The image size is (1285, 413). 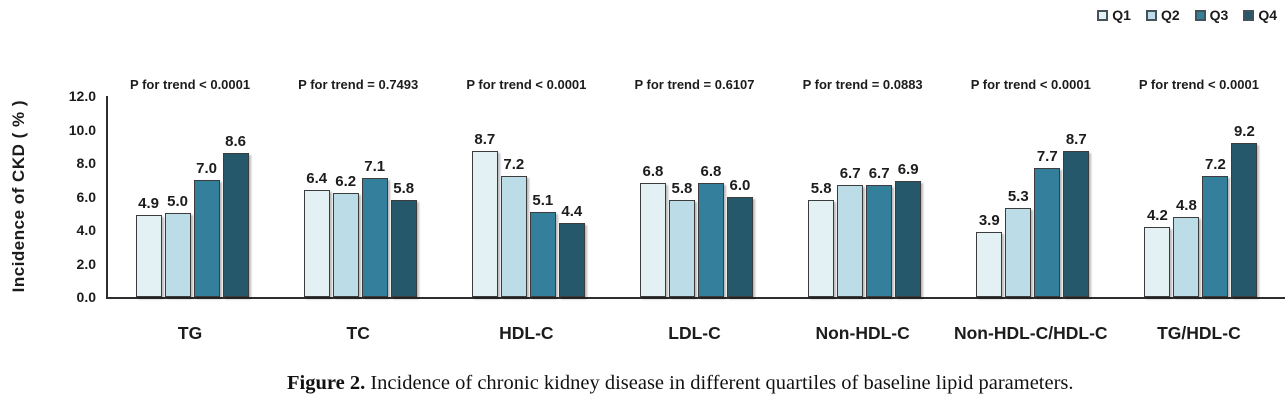 What do you see at coordinates (1170, 15) in the screenshot?
I see `legend-label: Q2` at bounding box center [1170, 15].